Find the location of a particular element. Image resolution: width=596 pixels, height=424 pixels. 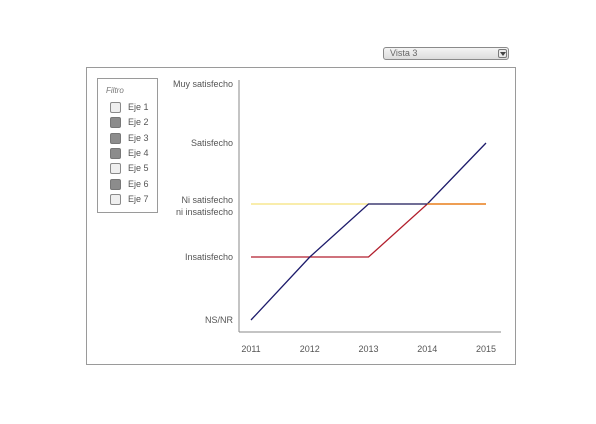

x-tick-label: 2013 is located at coordinates (368, 349).